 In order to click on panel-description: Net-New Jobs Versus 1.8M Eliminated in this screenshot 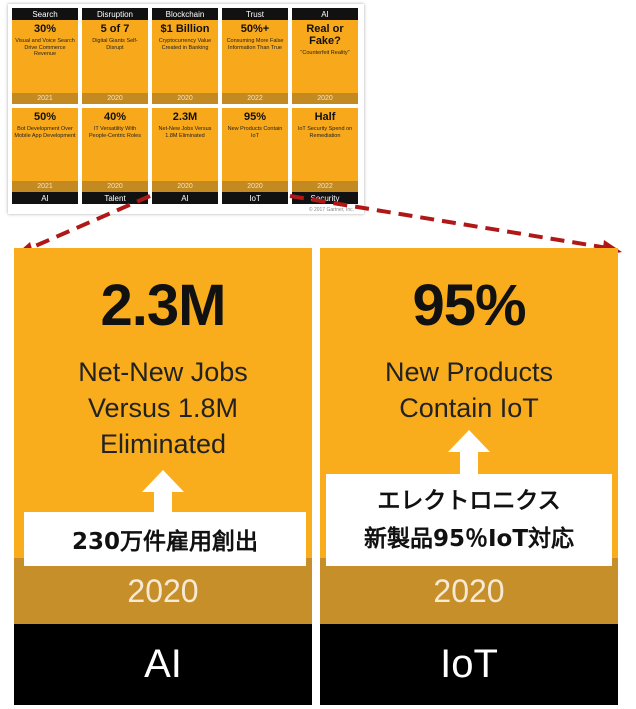, I will do `click(163, 408)`.